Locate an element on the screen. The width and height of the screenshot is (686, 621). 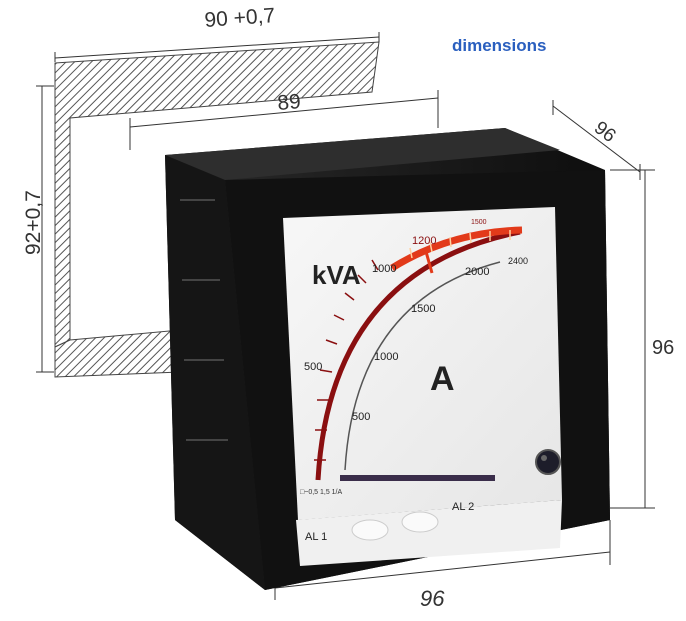
outer-scale-label: 2400 is located at coordinates (518, 261).